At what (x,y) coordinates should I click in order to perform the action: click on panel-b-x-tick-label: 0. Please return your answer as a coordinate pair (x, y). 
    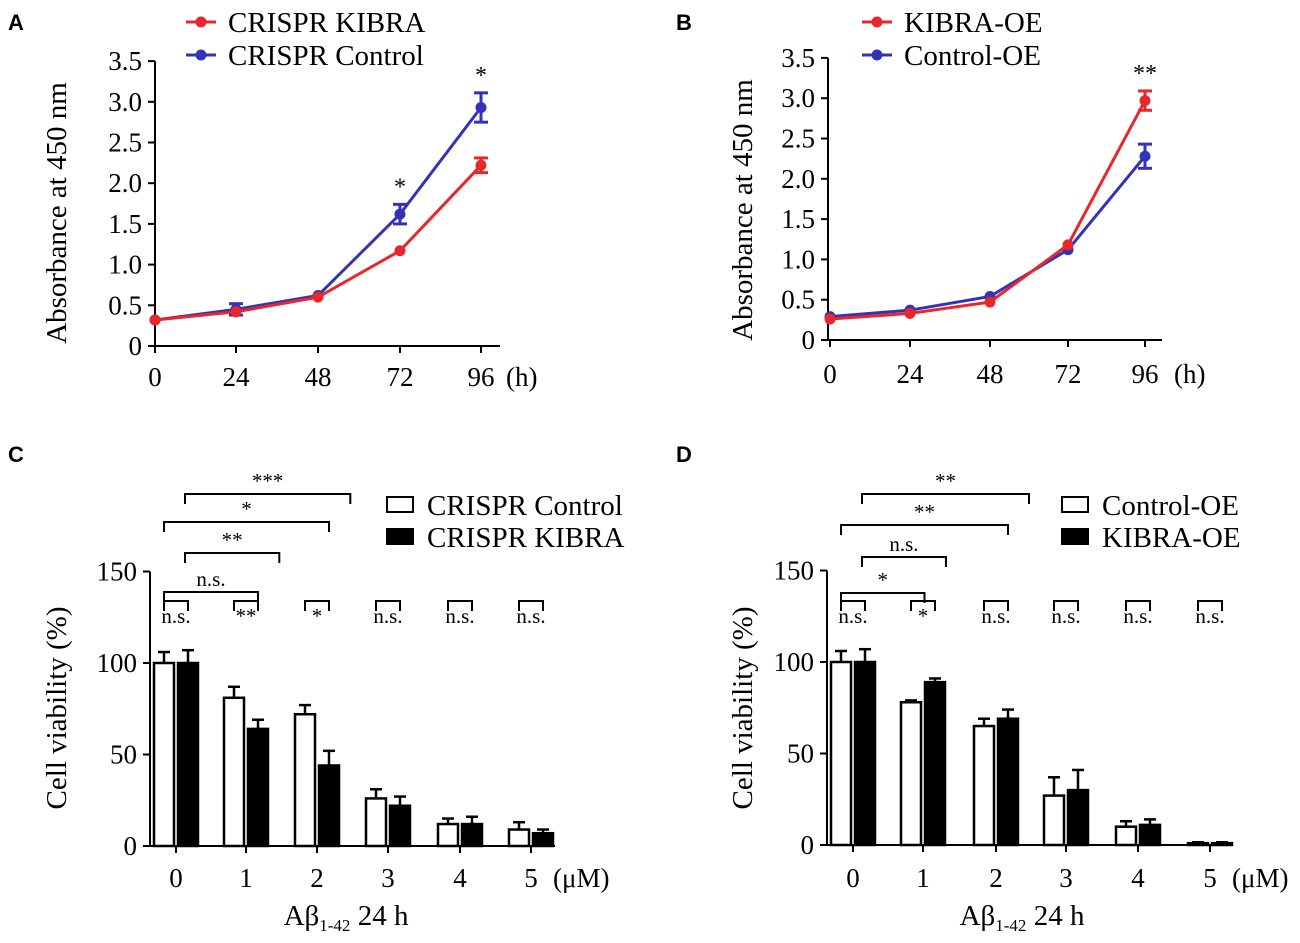
    Looking at the image, I should click on (830, 374).